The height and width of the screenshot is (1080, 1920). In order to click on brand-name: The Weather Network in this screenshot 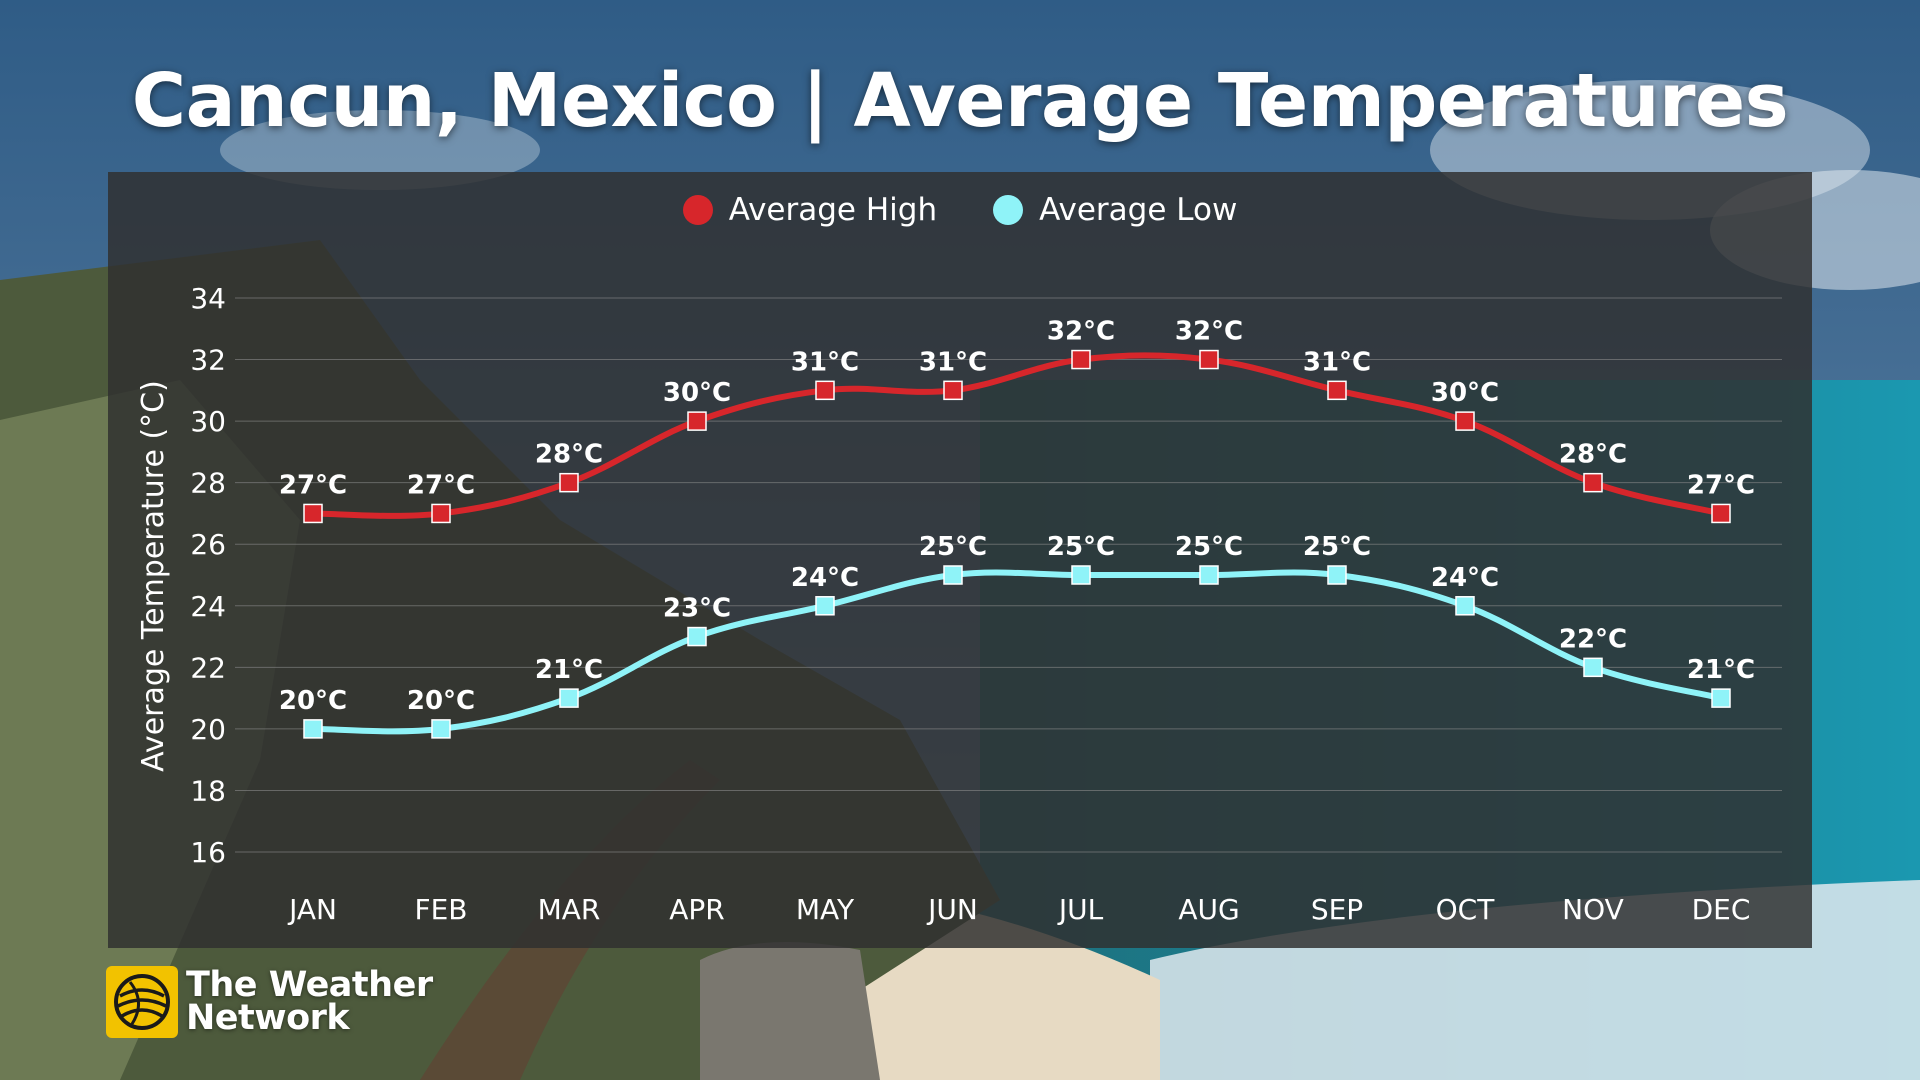, I will do `click(309, 1001)`.